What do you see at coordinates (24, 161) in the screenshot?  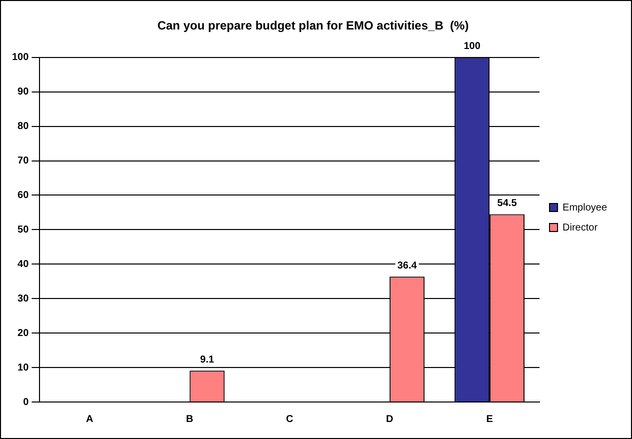 I see `y-tick-label: 70` at bounding box center [24, 161].